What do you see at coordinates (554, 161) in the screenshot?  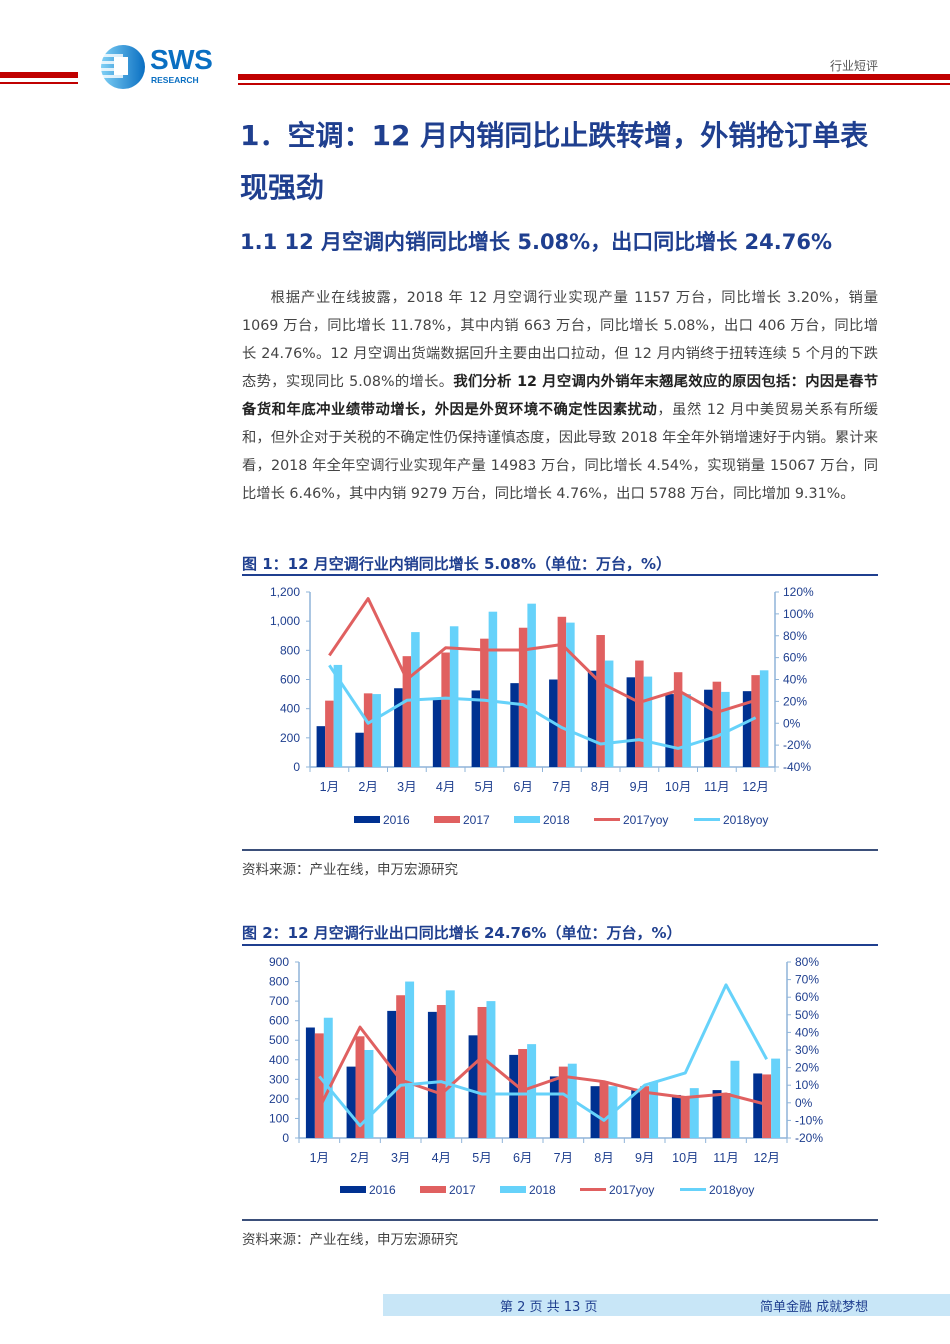 I see `section-heading: 1．空调：12 月内销同比止跌转增，外销抢订单表现强劲` at bounding box center [554, 161].